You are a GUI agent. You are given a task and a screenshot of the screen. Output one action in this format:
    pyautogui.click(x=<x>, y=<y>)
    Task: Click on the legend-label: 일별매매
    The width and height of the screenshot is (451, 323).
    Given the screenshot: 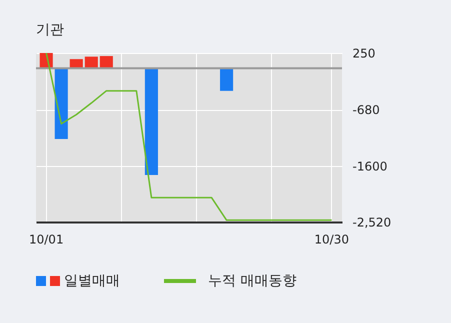 What is the action you would take?
    pyautogui.click(x=92, y=281)
    